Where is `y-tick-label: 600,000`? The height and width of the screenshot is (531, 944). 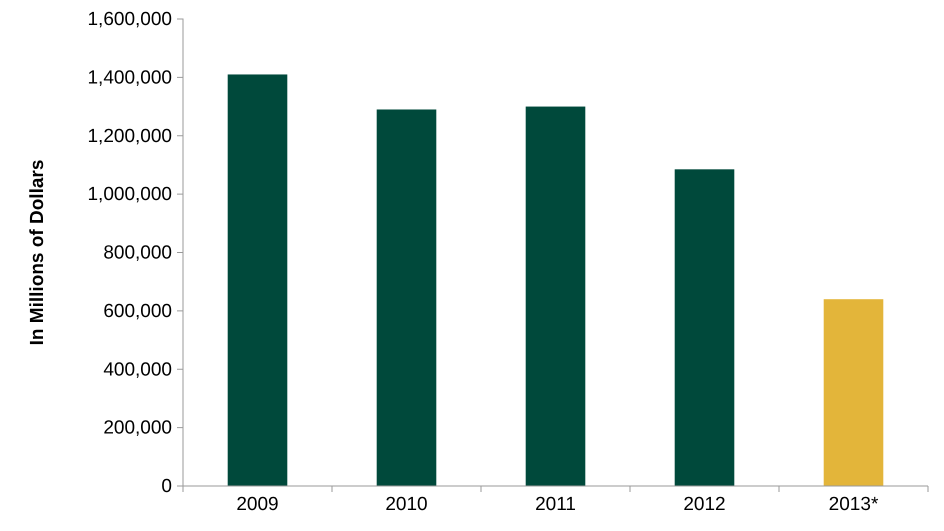 y-tick-label: 600,000 is located at coordinates (137, 311).